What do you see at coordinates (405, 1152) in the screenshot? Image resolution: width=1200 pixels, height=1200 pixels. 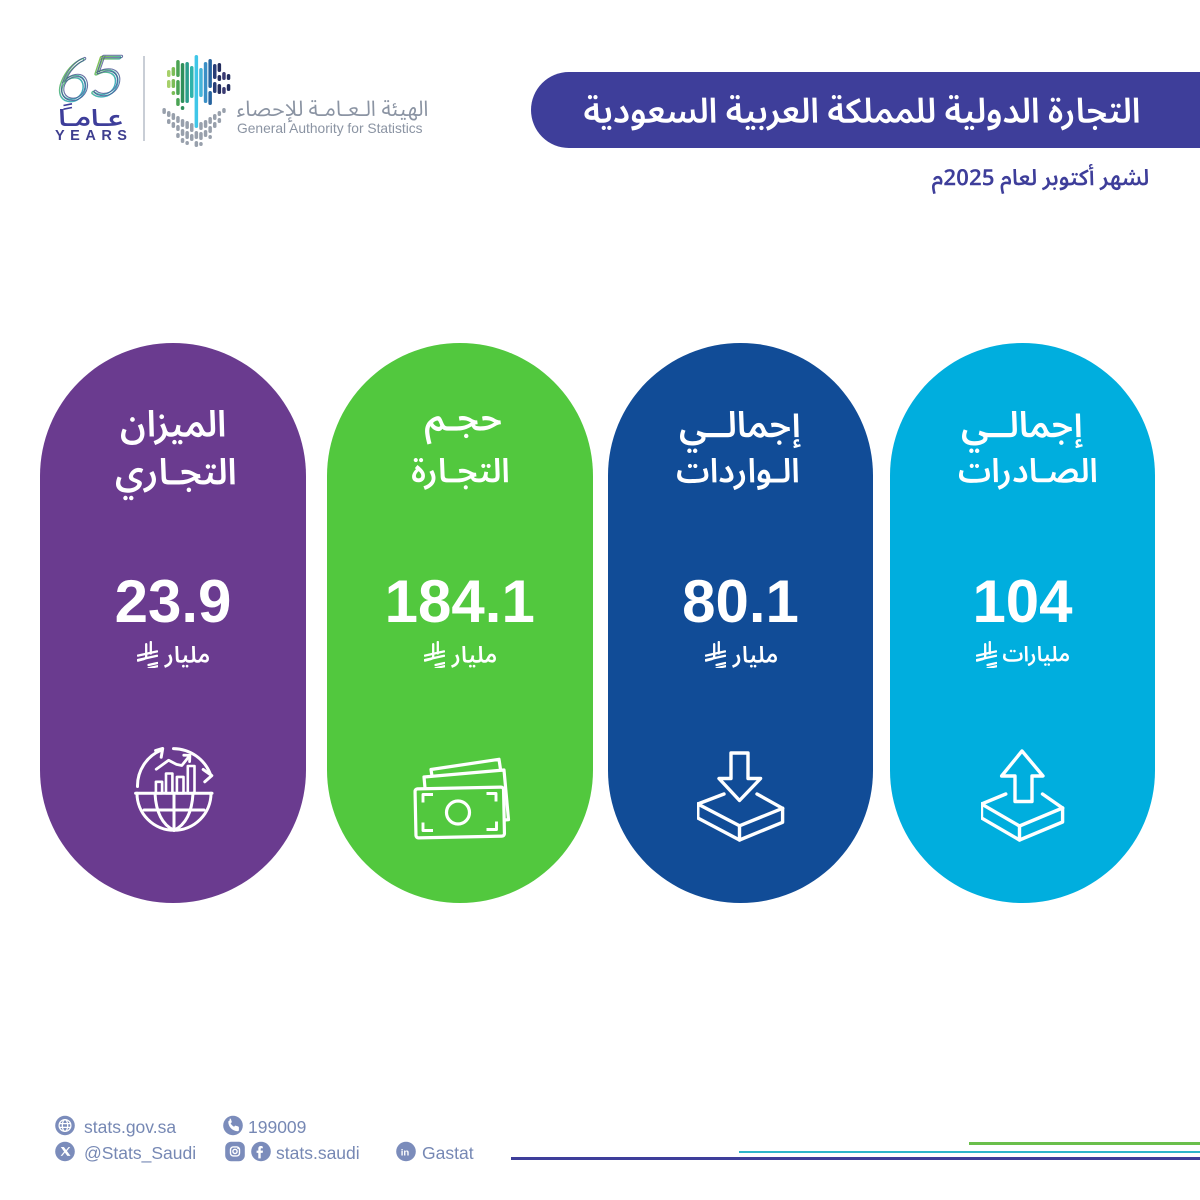 I see `svg-text: in` at bounding box center [405, 1152].